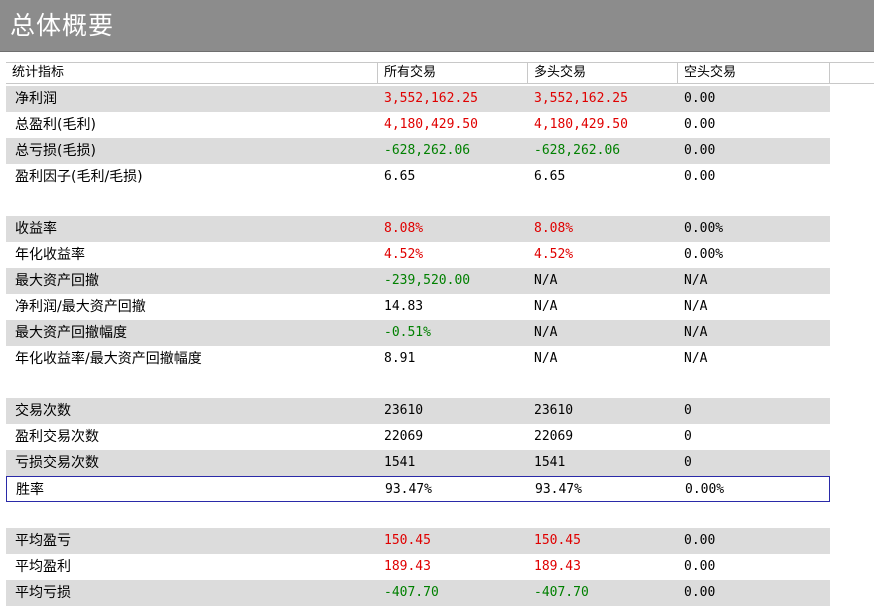 This screenshot has height=609, width=874. I want to click on table-row: 总亏损(毛损) -628,262.06 -628,262.06 0.00, so click(418, 151).